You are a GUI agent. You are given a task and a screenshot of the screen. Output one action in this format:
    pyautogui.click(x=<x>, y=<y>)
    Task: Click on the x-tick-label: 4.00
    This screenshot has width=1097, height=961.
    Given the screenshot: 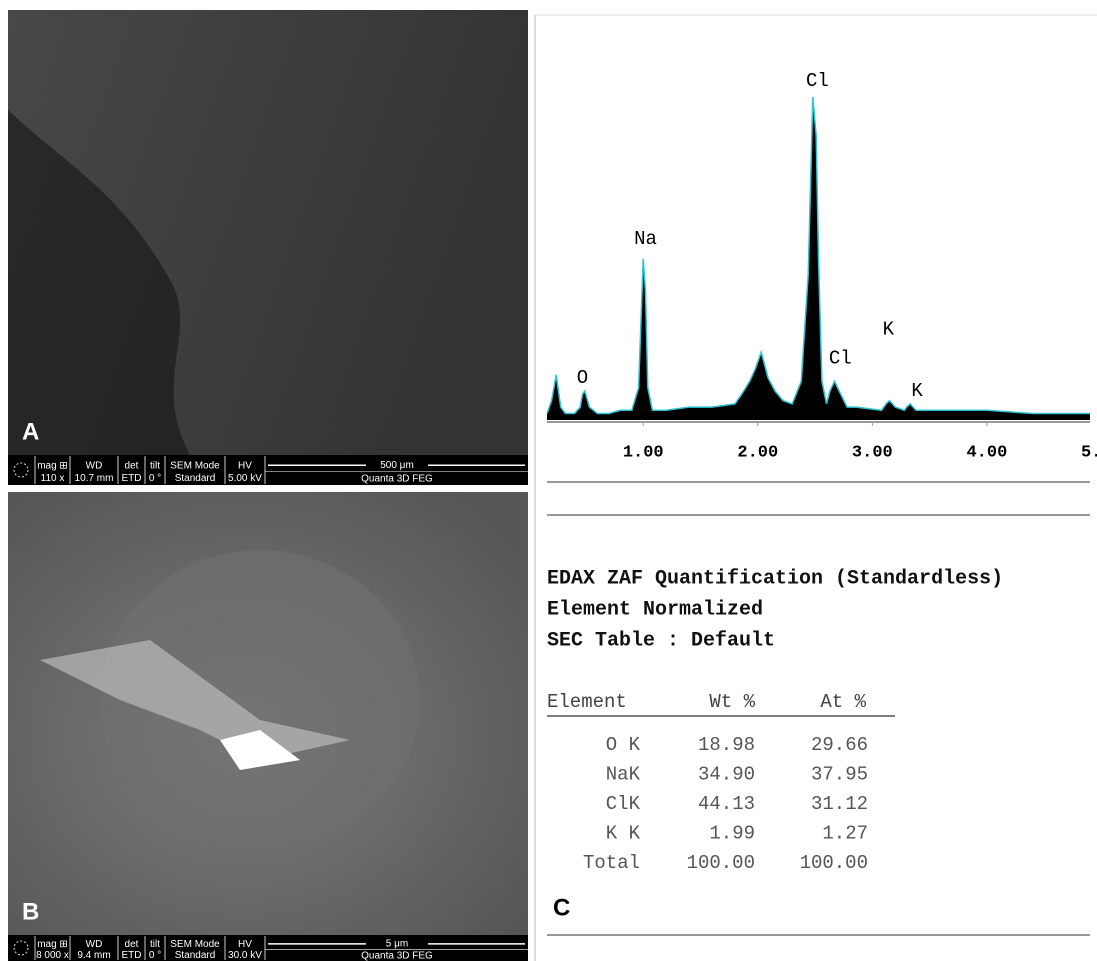 What is the action you would take?
    pyautogui.click(x=986, y=452)
    